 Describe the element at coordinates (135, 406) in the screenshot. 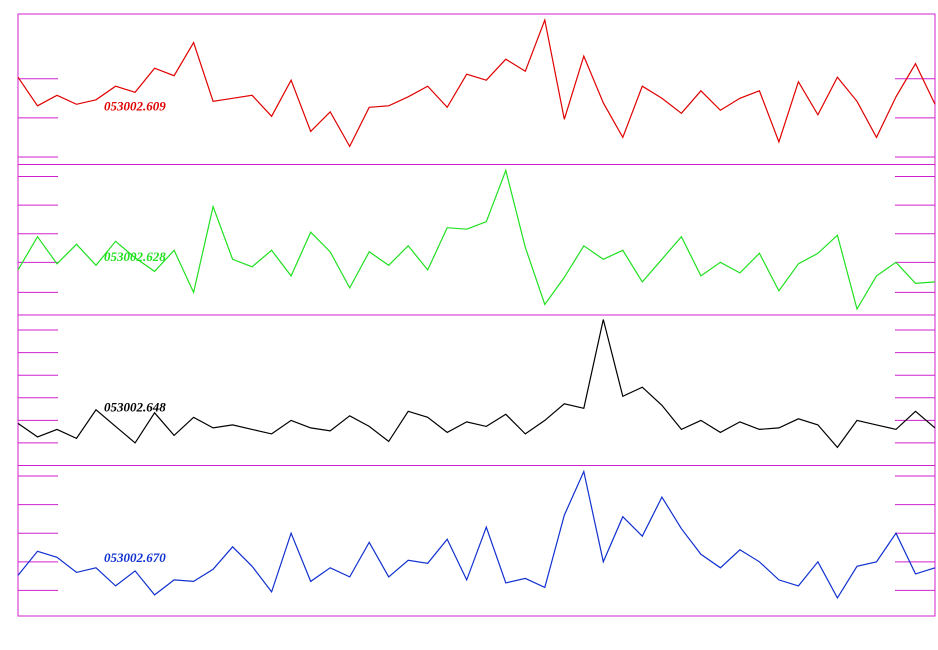

I see `trace-label: 053002.648` at that location.